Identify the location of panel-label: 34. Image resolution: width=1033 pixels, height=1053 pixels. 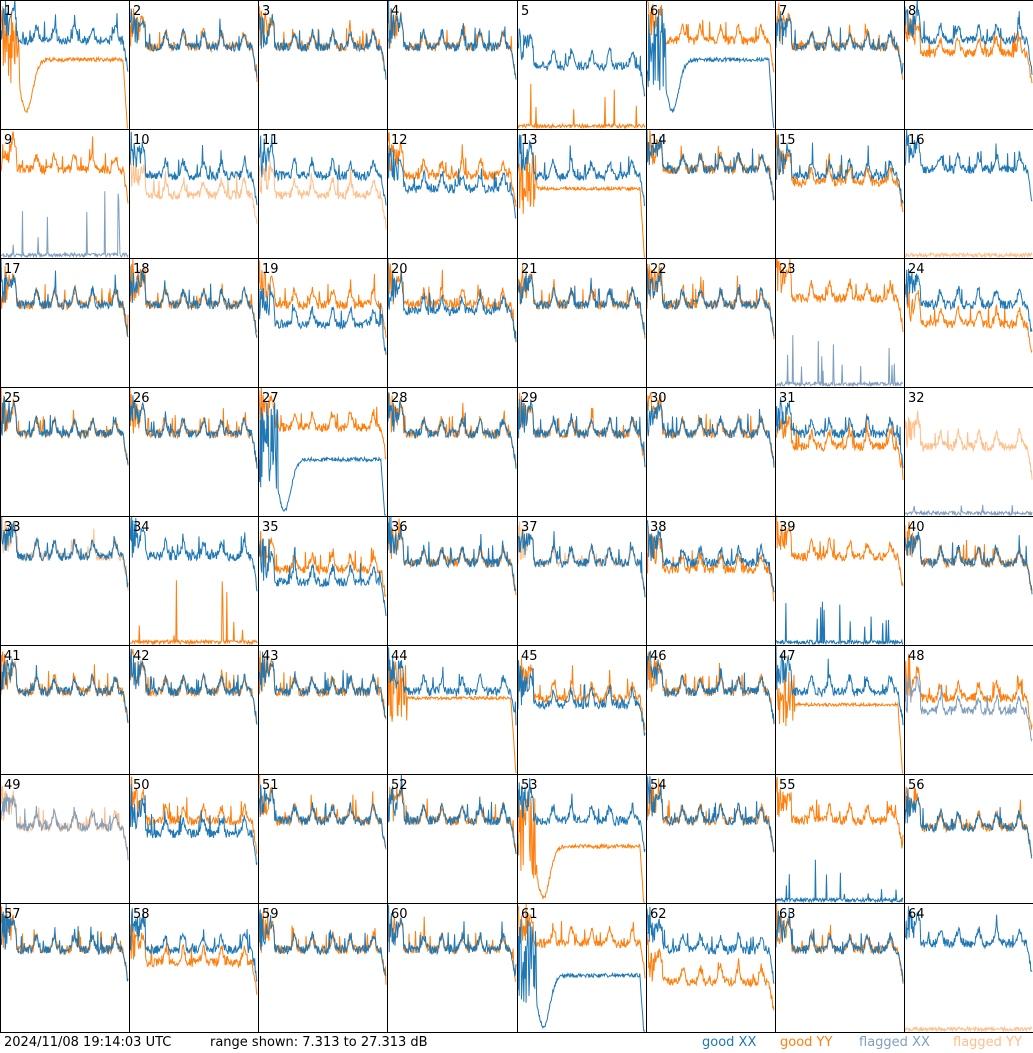
(141, 527).